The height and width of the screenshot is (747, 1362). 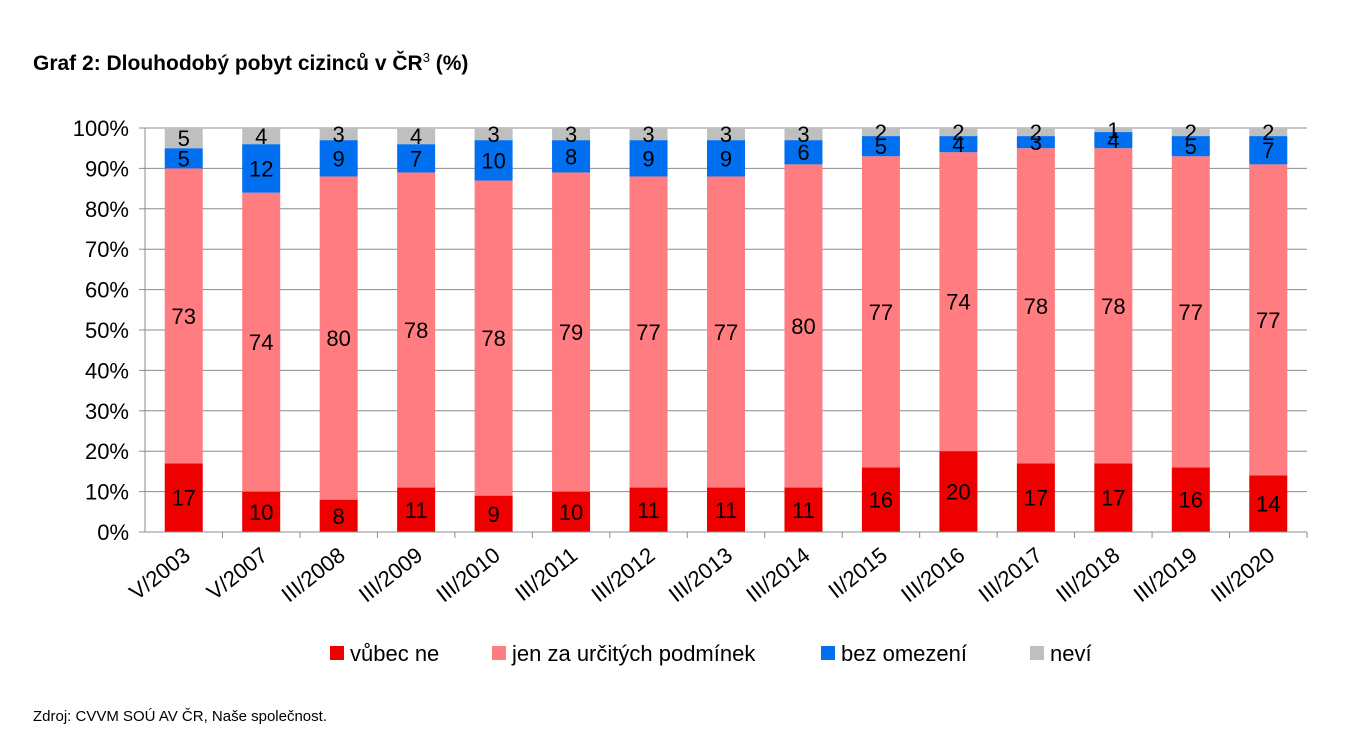 What do you see at coordinates (107, 330) in the screenshot?
I see `y-tick-label: 50%` at bounding box center [107, 330].